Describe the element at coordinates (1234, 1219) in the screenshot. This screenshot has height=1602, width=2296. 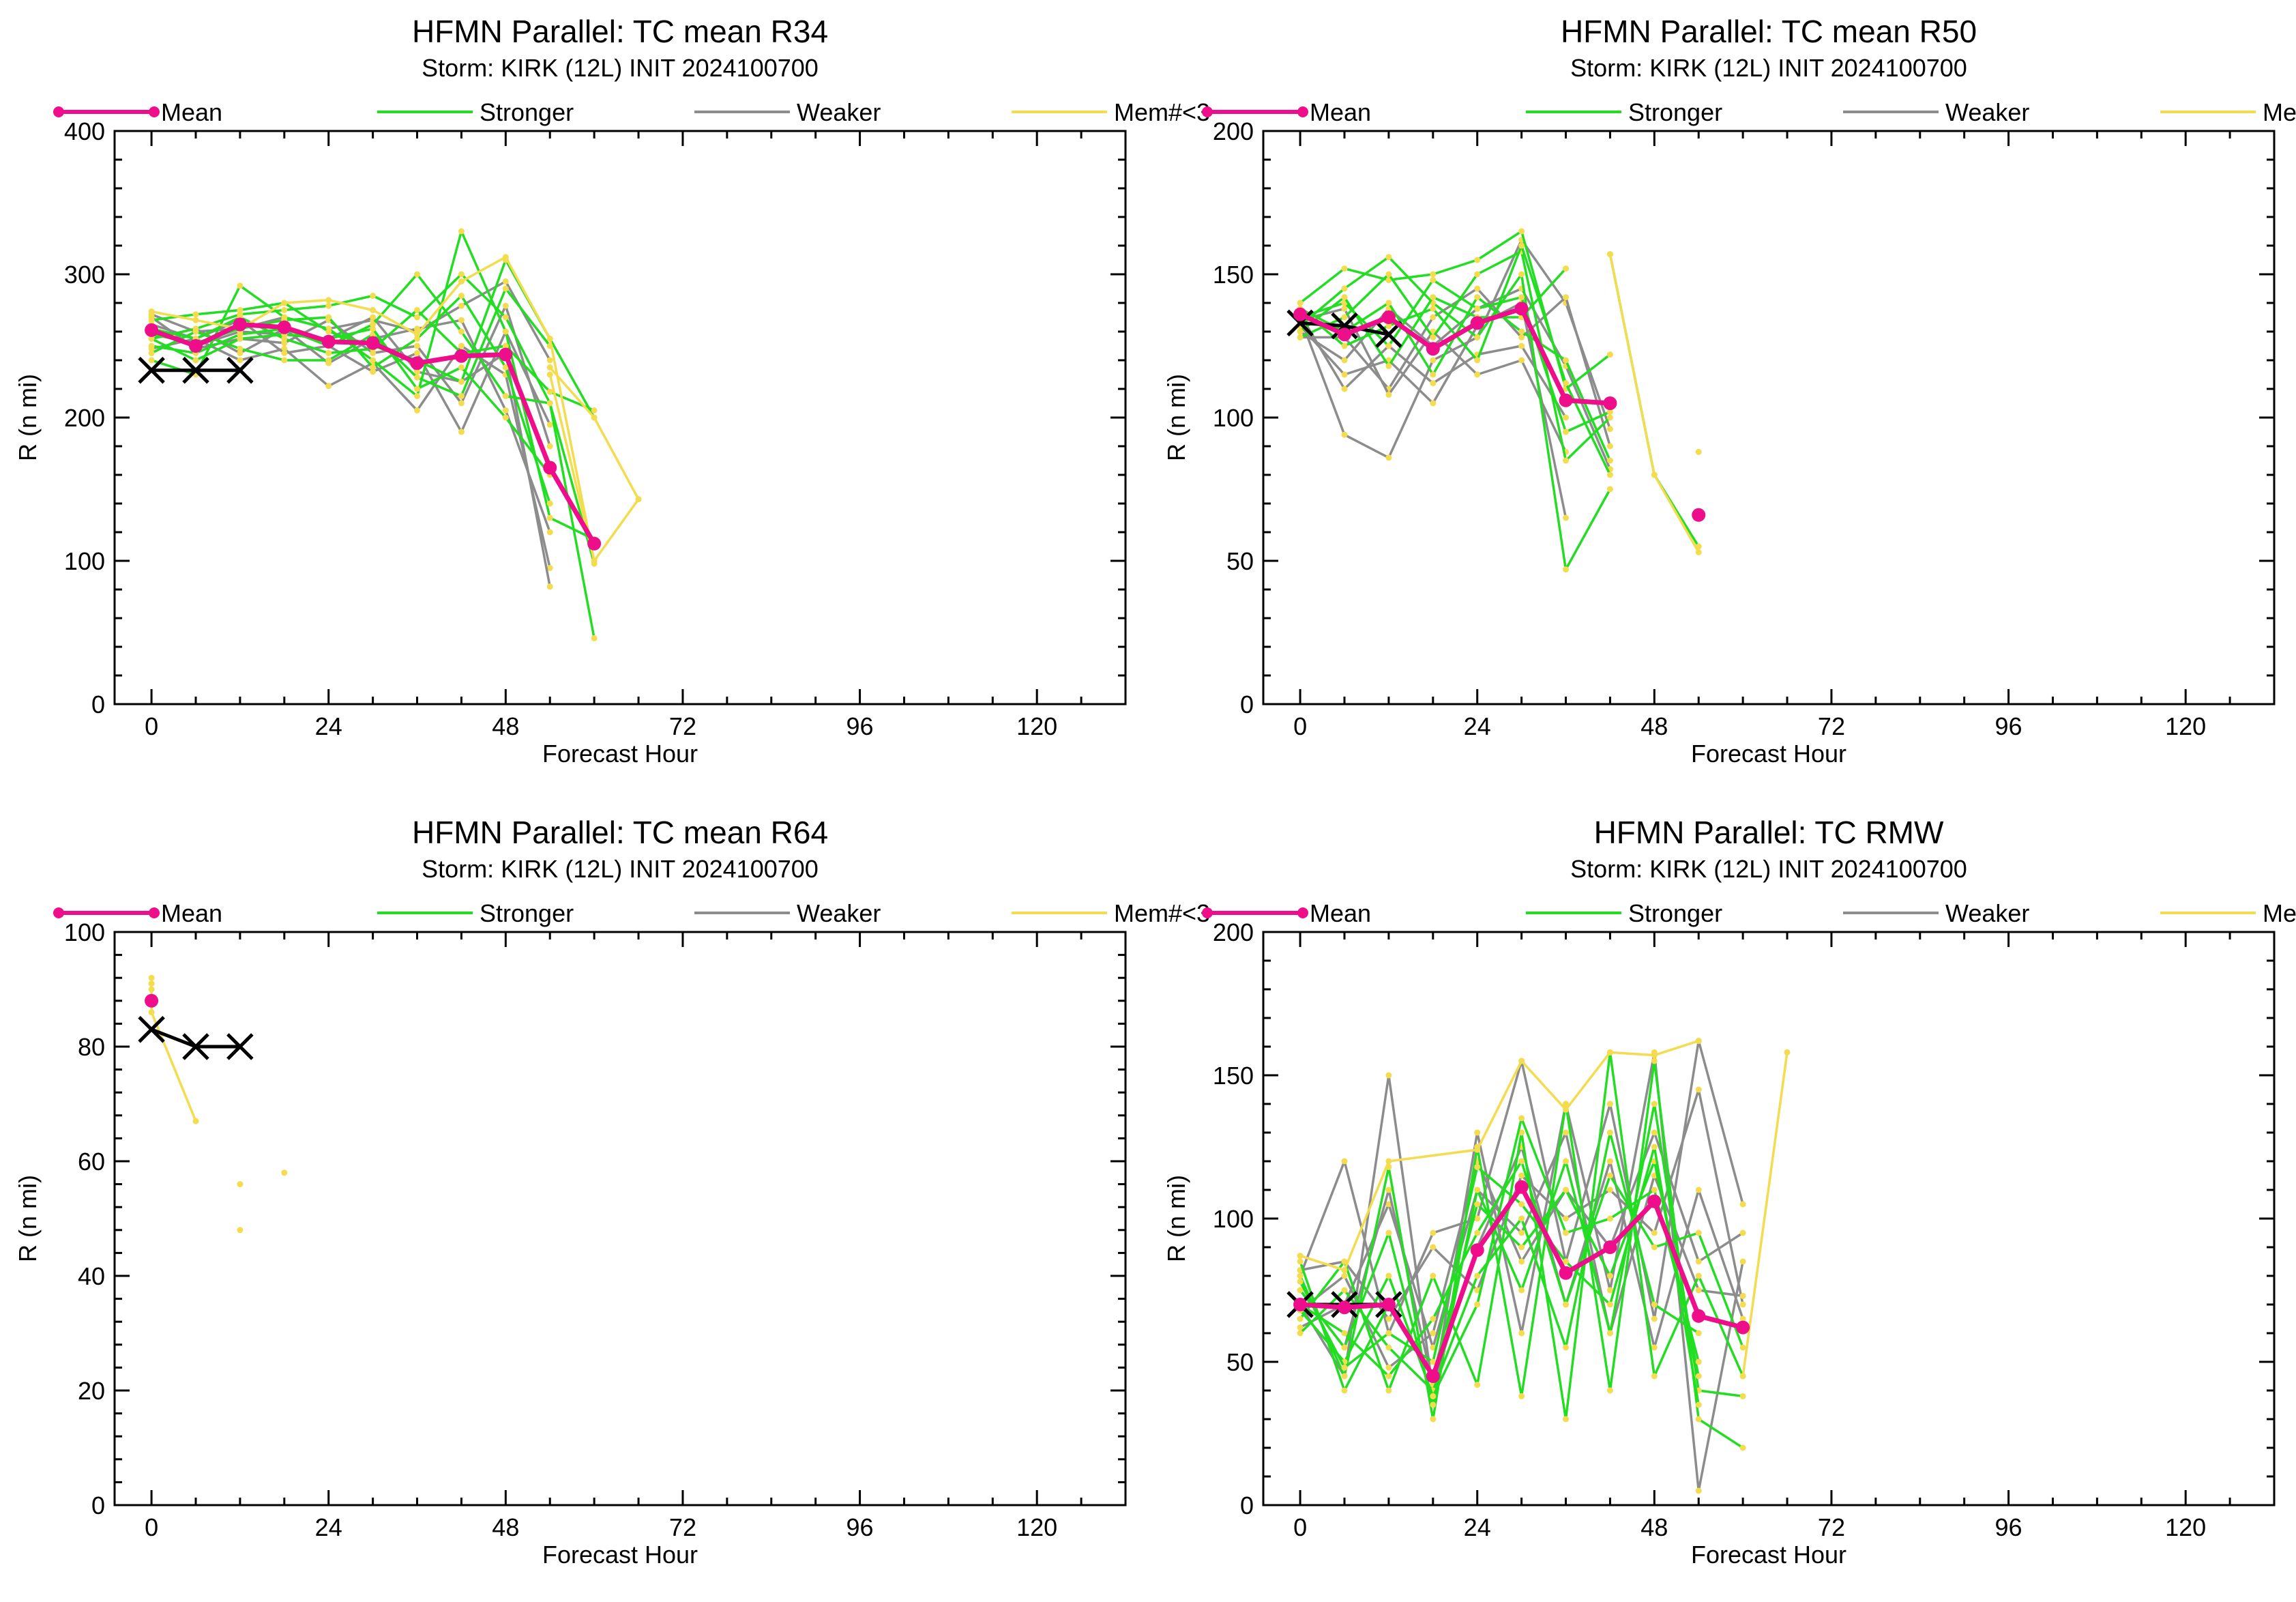
I see `y-tick-label: 100` at that location.